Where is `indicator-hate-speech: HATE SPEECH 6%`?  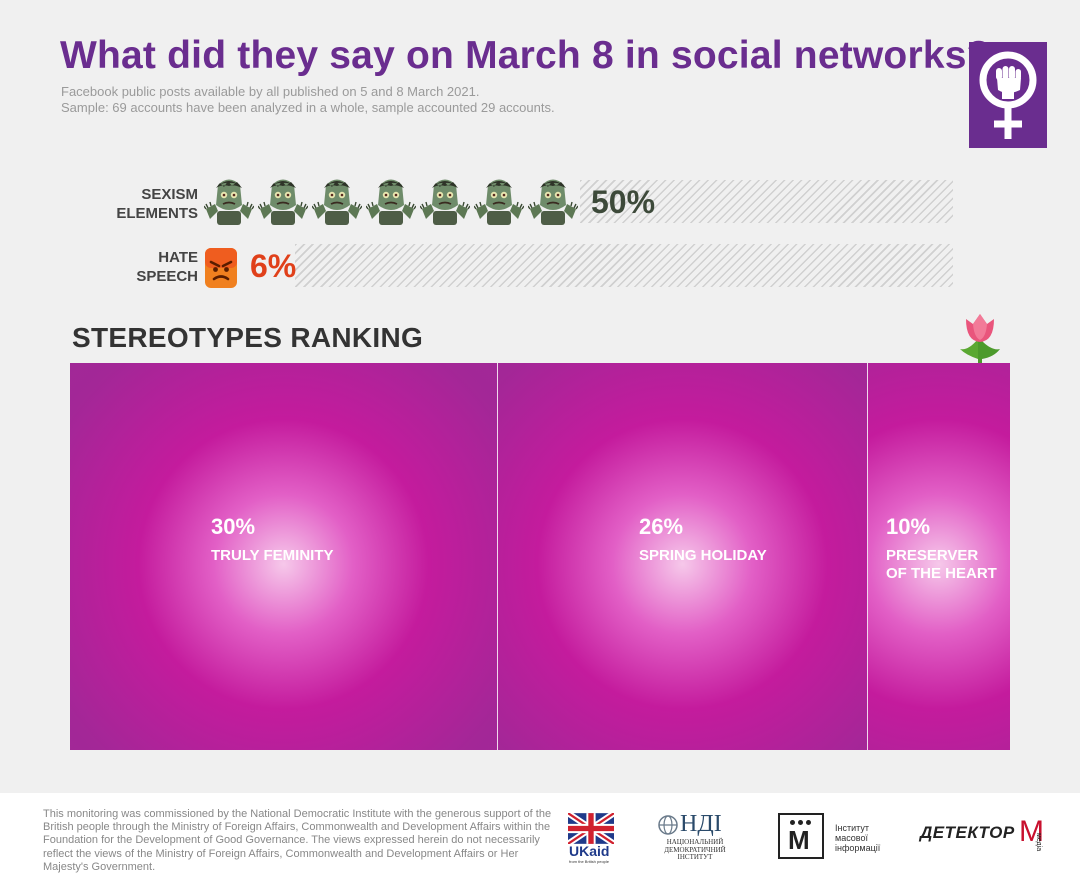 indicator-hate-speech: HATE SPEECH 6% is located at coordinates (526, 266).